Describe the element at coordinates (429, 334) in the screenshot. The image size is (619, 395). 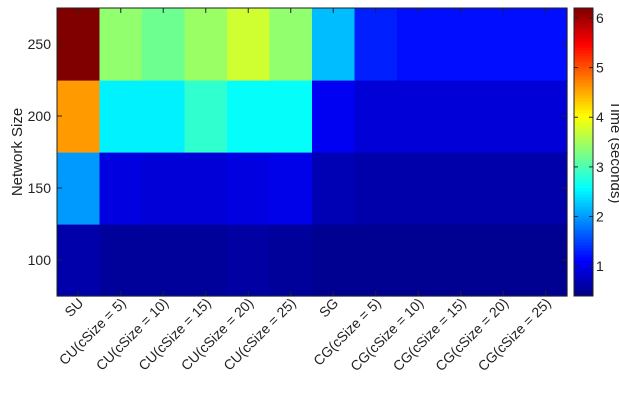
I see `x-tick-label: CG(cSize = 15)` at that location.